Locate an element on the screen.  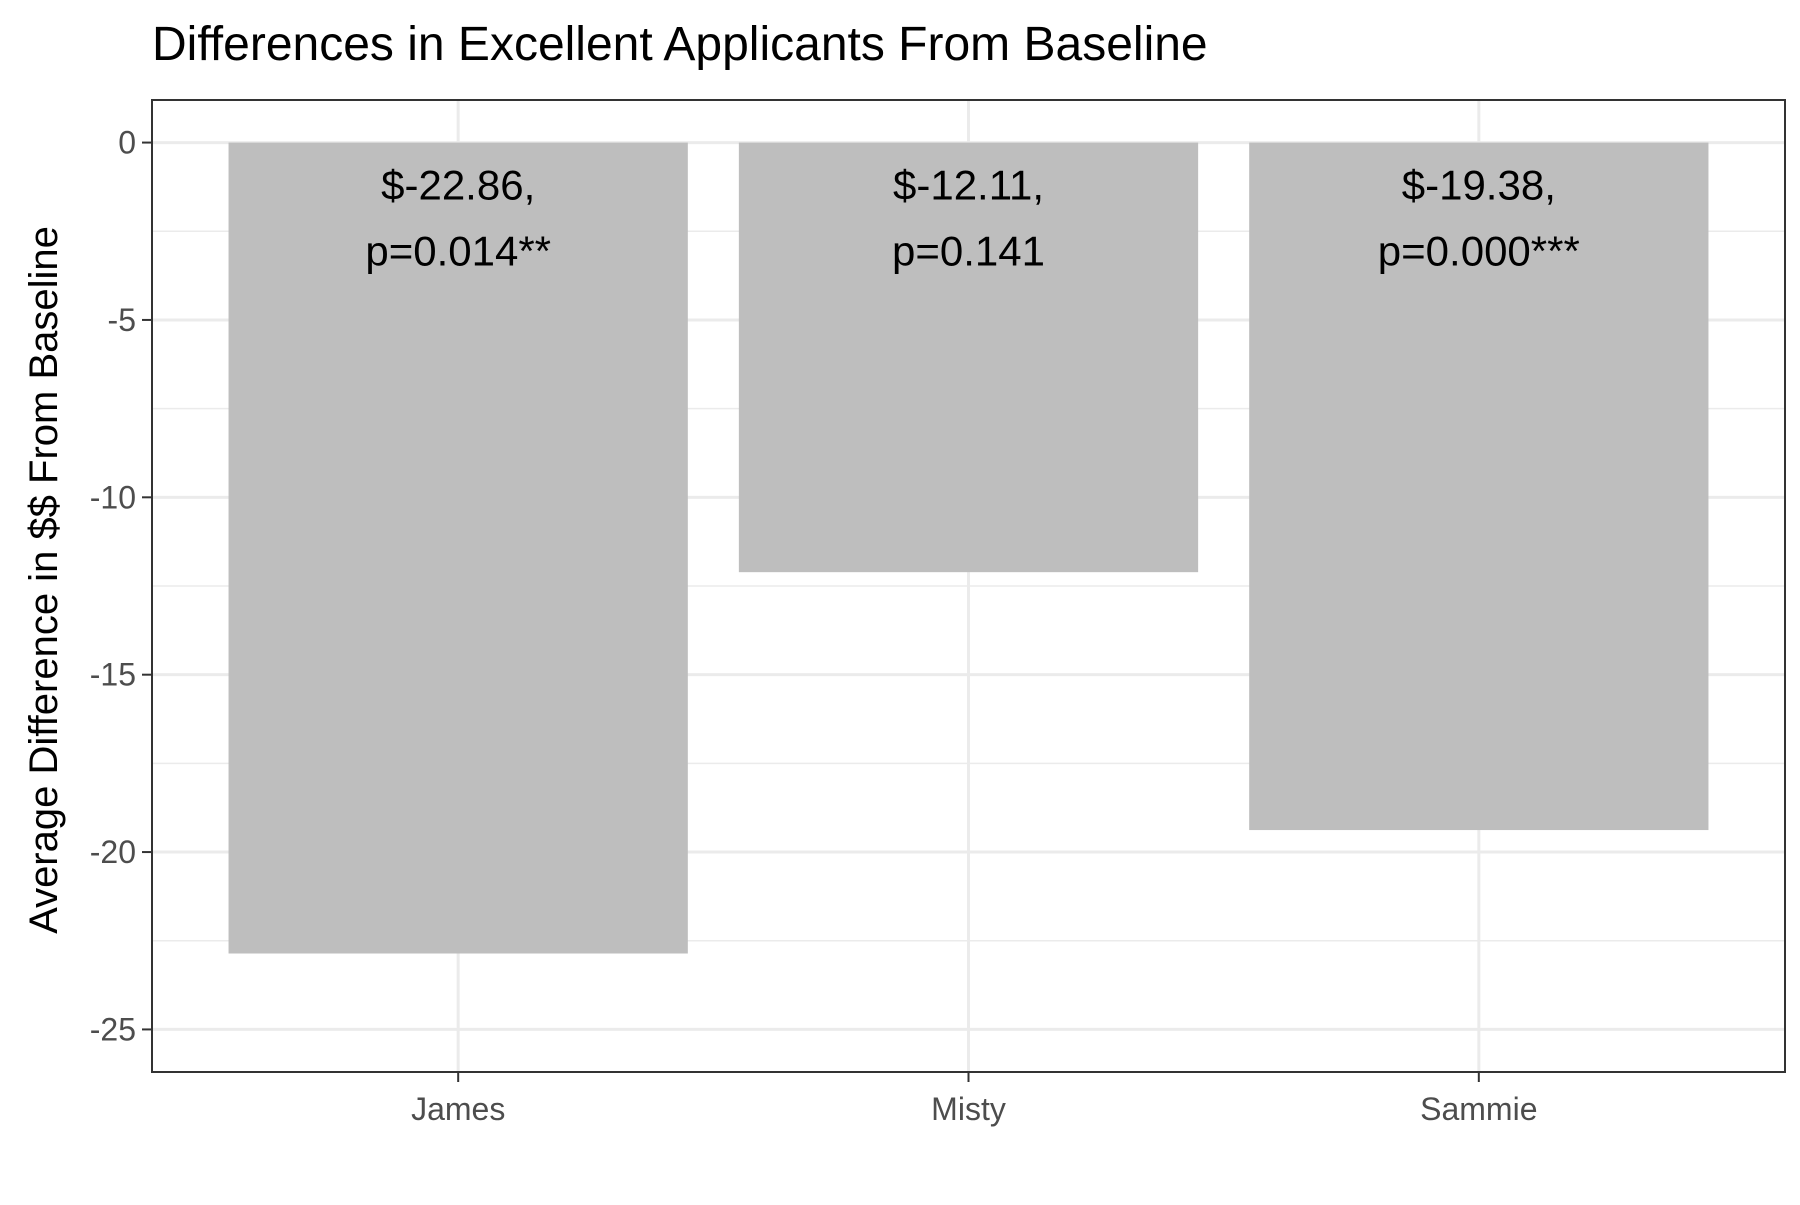
x-tick-label-sammie: Sammie is located at coordinates (1478, 1109).